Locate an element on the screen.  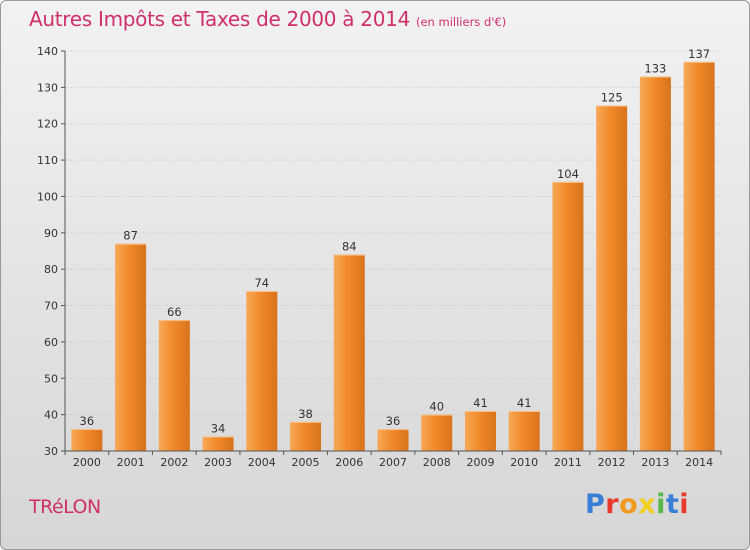
data-label: 84 is located at coordinates (349, 247).